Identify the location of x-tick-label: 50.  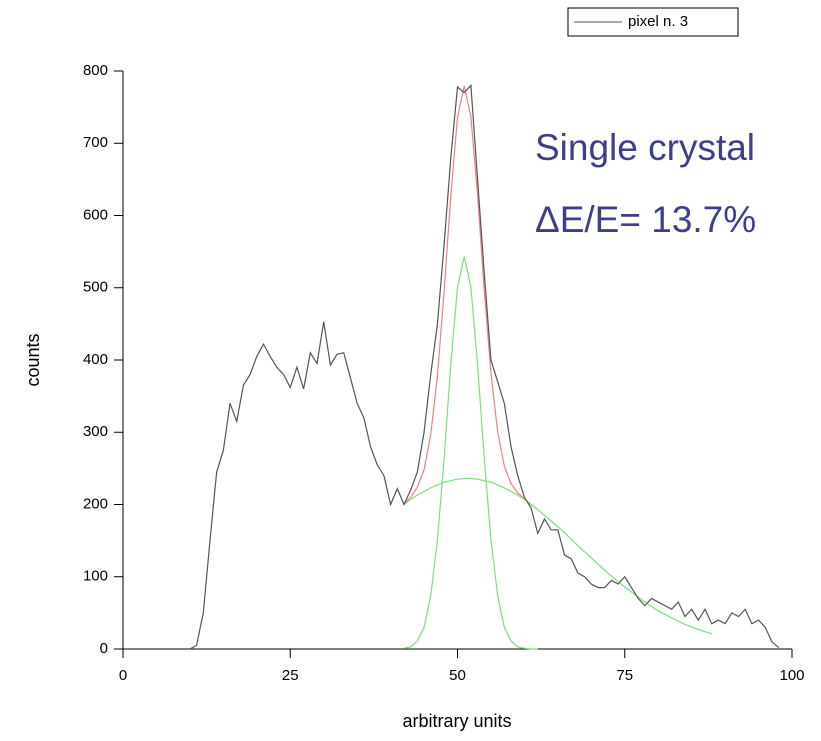
(457, 675).